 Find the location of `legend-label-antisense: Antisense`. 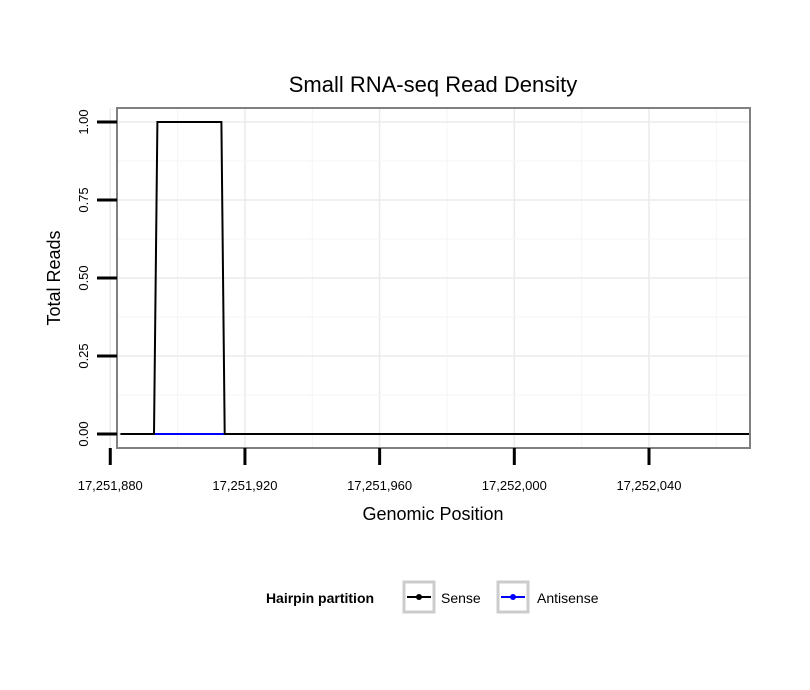

legend-label-antisense: Antisense is located at coordinates (568, 598).